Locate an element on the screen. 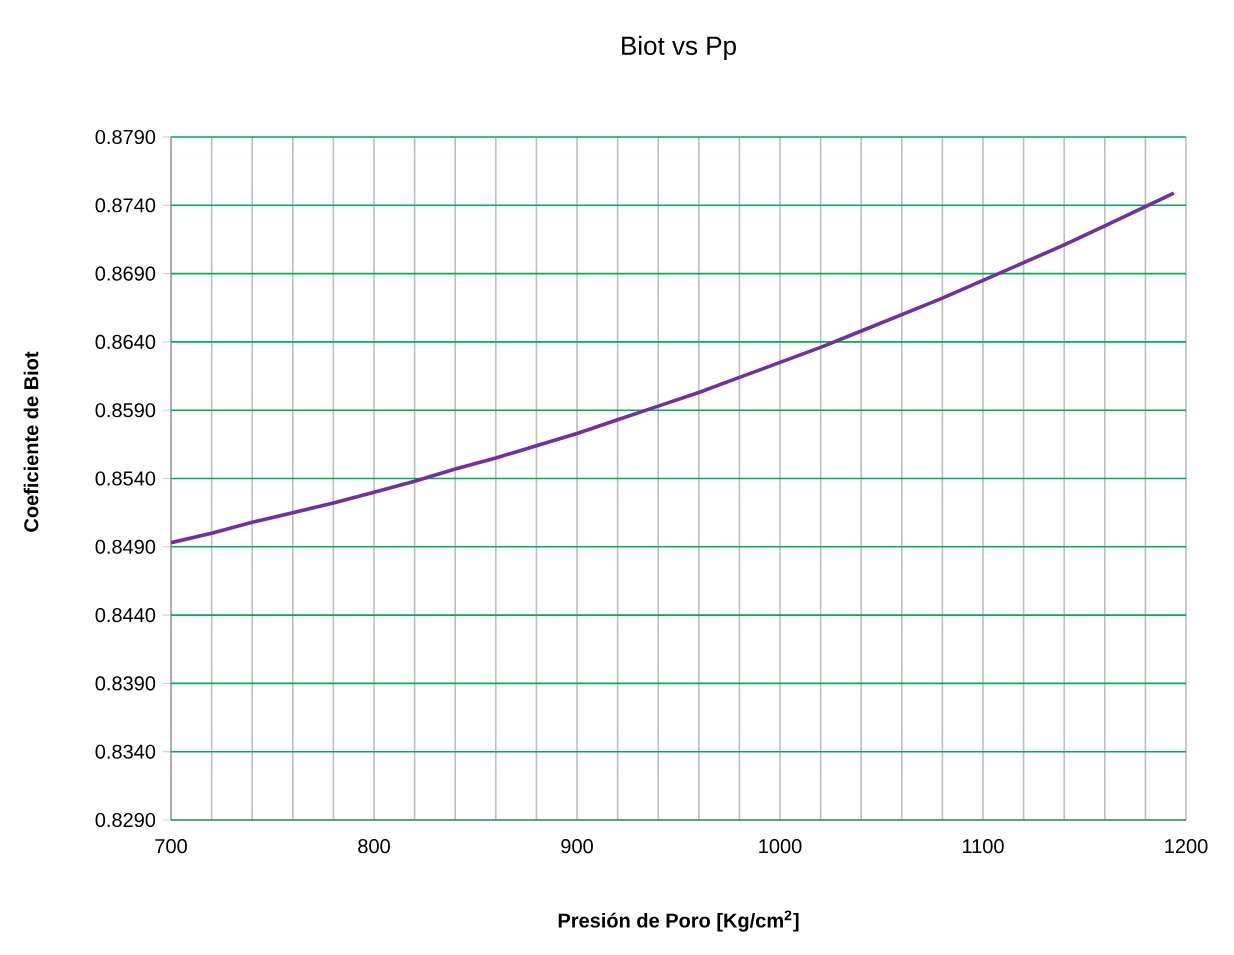 The height and width of the screenshot is (955, 1234). y-tick-label: 0.8340 is located at coordinates (125, 751).